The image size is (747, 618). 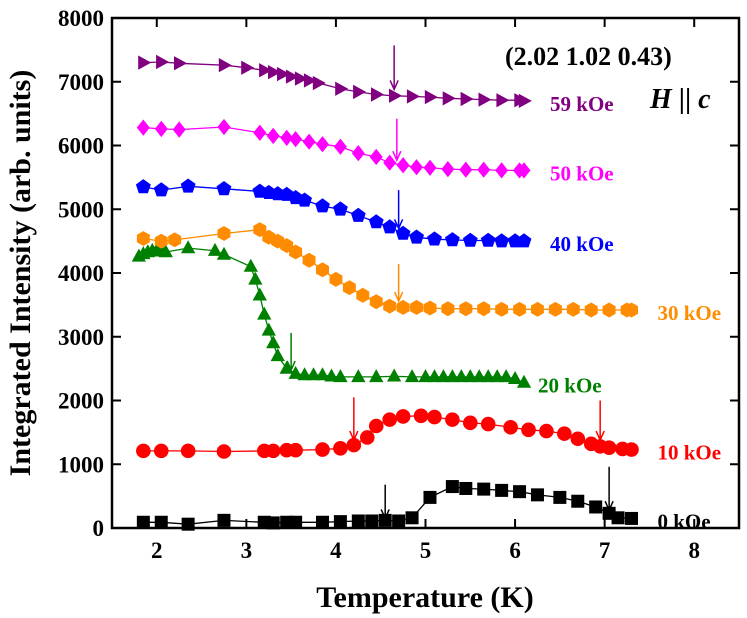 What do you see at coordinates (690, 453) in the screenshot?
I see `series-label-10-koe: 10 kOe` at bounding box center [690, 453].